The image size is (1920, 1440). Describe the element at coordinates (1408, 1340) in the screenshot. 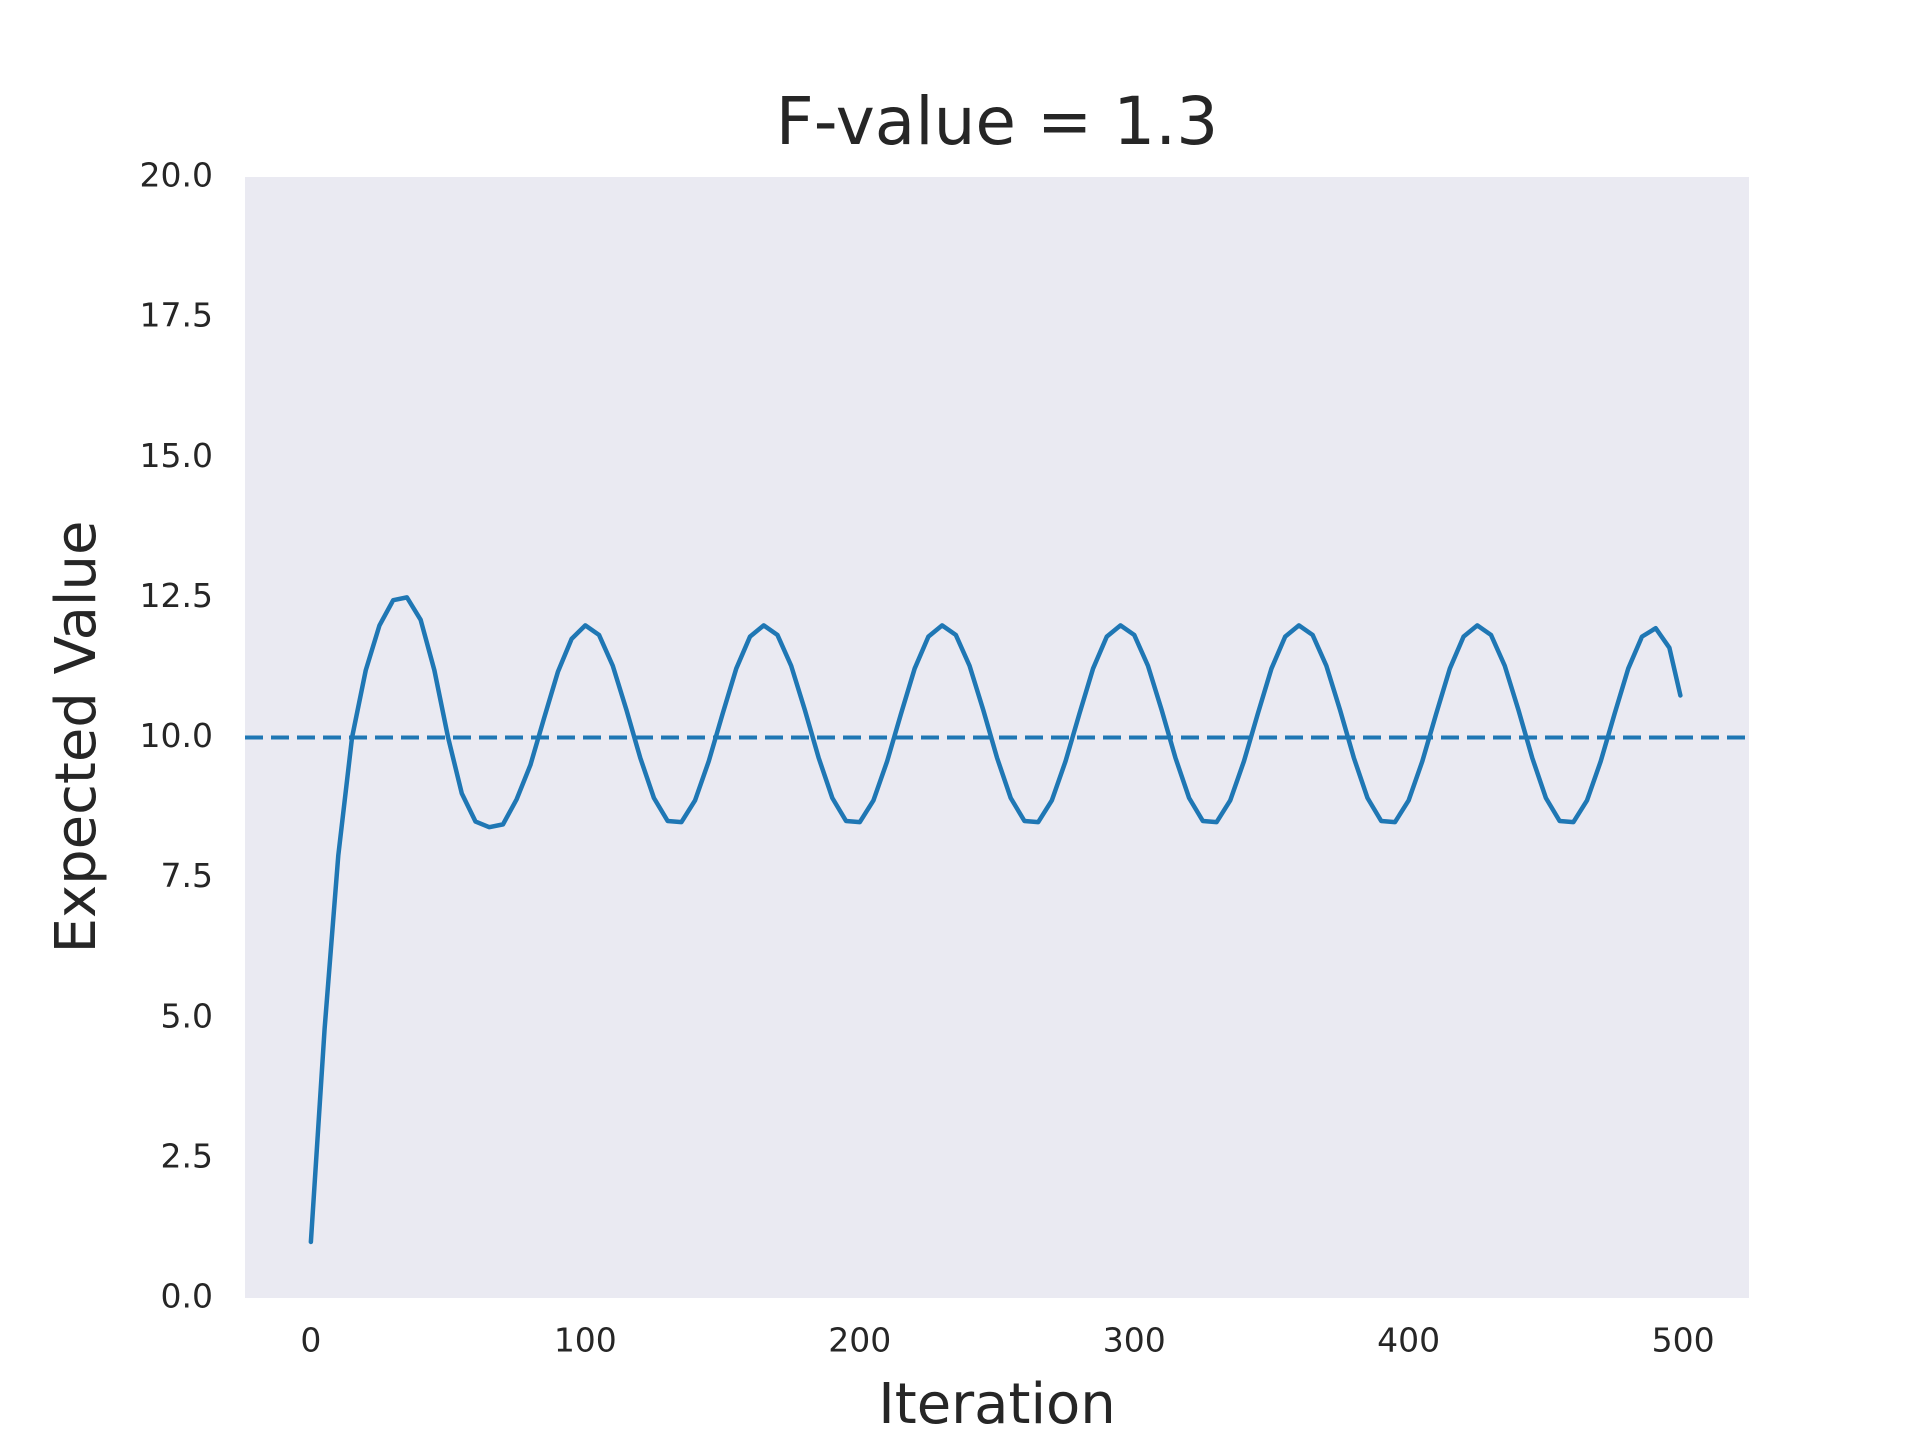

I see `x-tick-label: 400` at that location.